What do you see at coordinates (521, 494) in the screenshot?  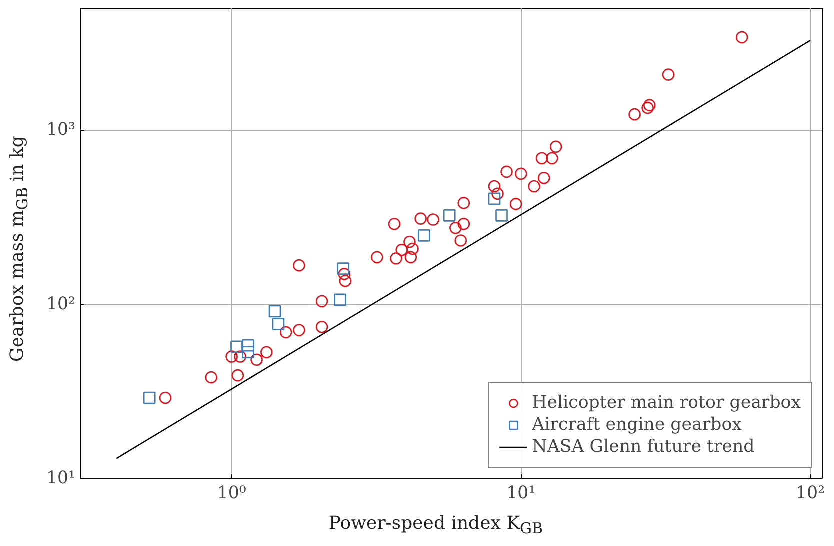 I see `x-tick-label: 10¹` at bounding box center [521, 494].